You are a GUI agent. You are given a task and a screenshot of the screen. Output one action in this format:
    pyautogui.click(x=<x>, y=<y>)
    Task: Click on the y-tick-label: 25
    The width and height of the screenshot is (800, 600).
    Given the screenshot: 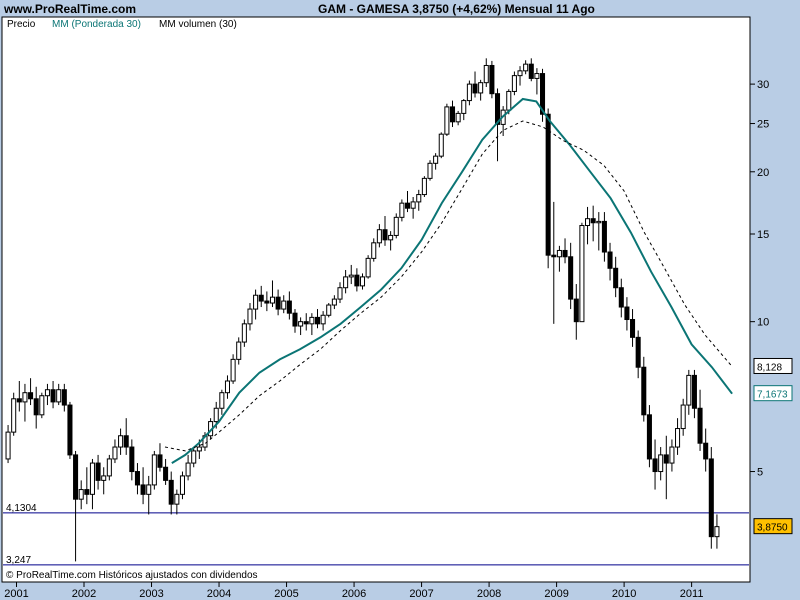 What is the action you would take?
    pyautogui.click(x=763, y=125)
    